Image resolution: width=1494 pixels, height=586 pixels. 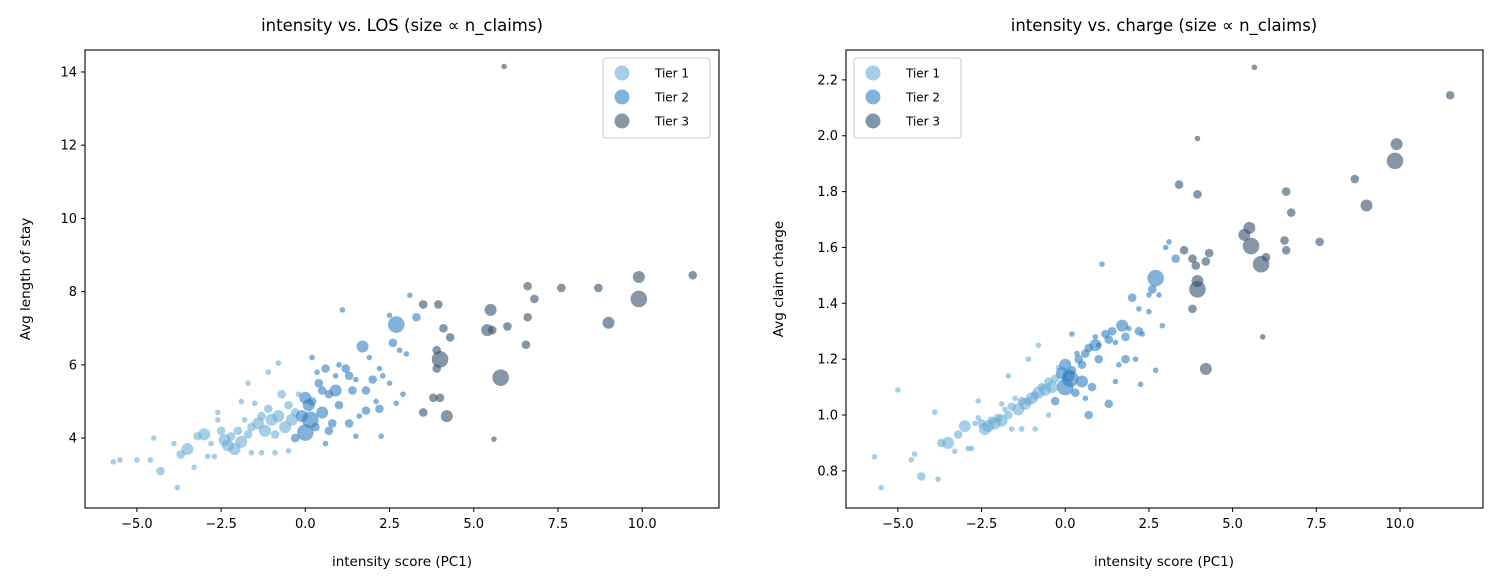 I want to click on legend-box, so click(x=907, y=98).